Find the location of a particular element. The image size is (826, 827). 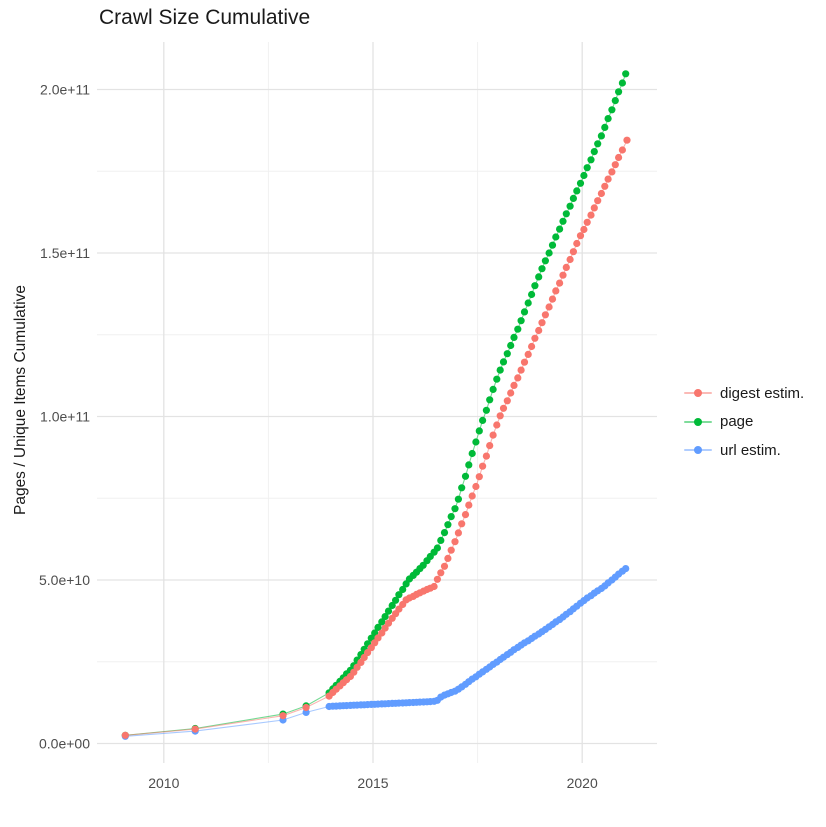

legend-label: digest estim. is located at coordinates (762, 393).